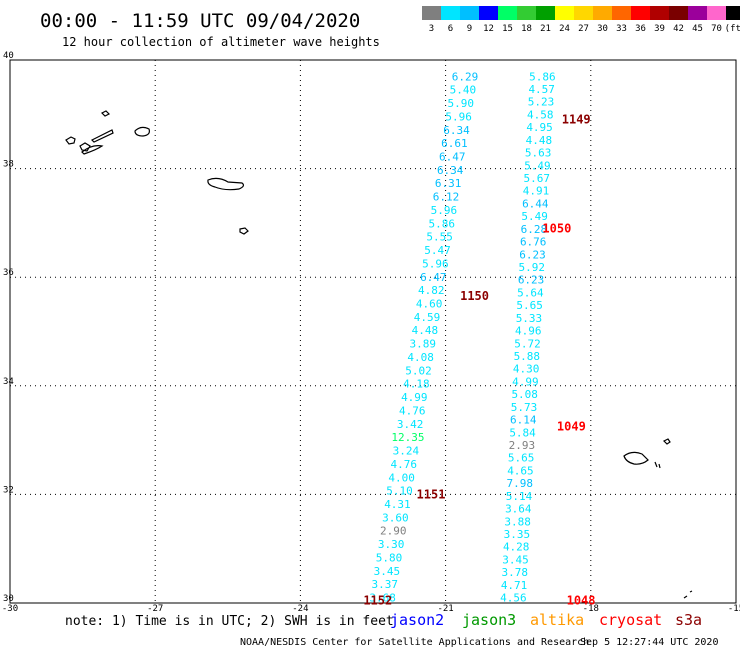  What do you see at coordinates (657, 465) in the screenshot?
I see `island-desertas` at bounding box center [657, 465].